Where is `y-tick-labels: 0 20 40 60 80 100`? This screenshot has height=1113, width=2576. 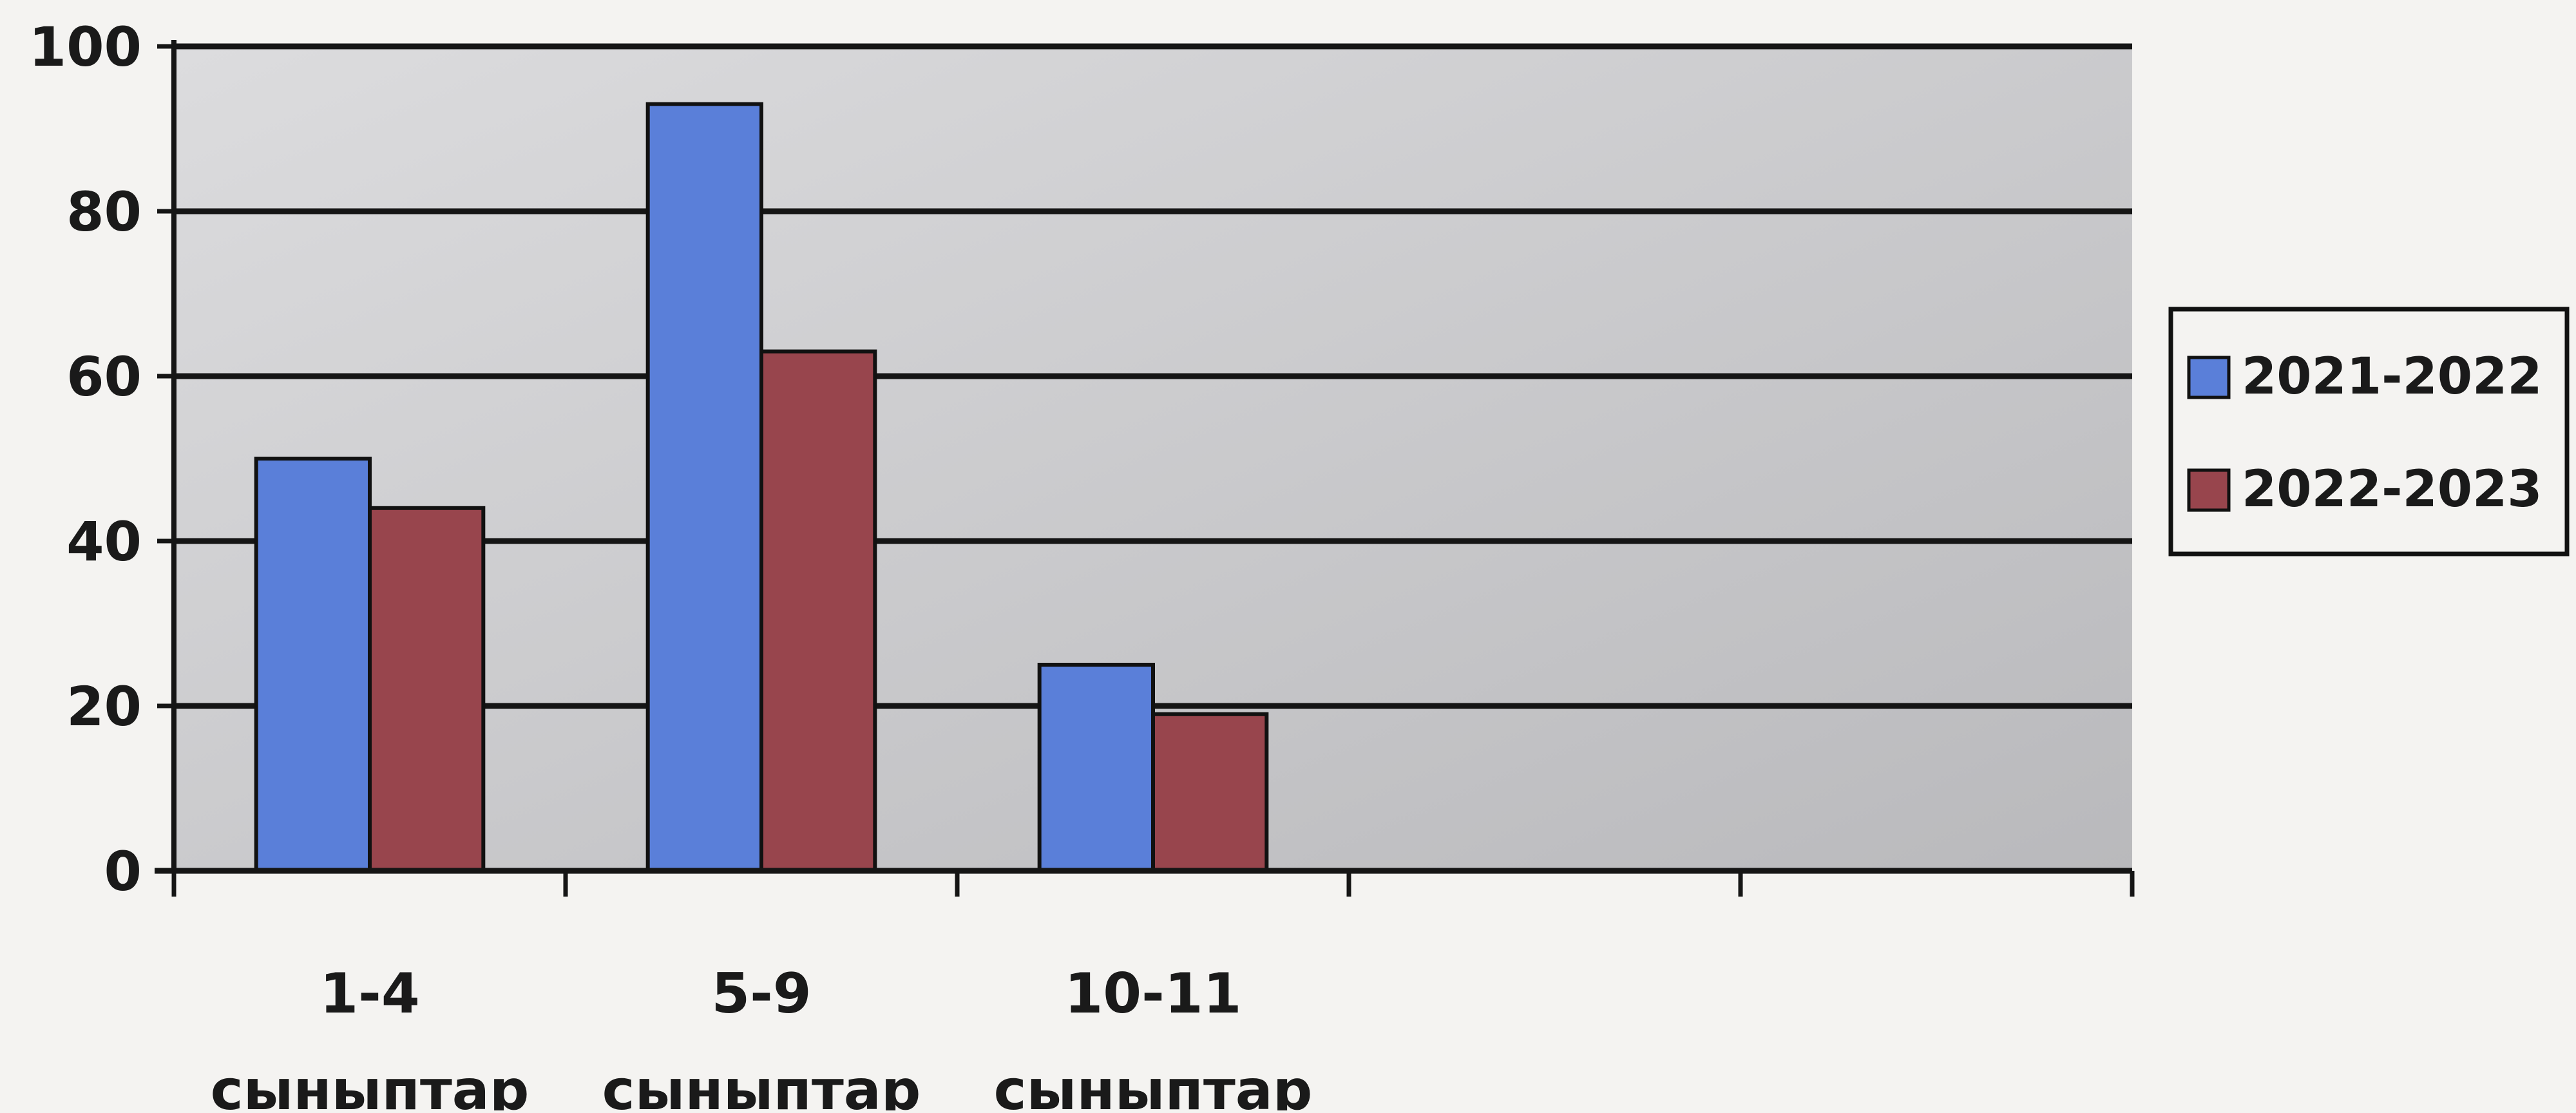 y-tick-labels: 0 20 40 60 80 100 is located at coordinates (85, 459).